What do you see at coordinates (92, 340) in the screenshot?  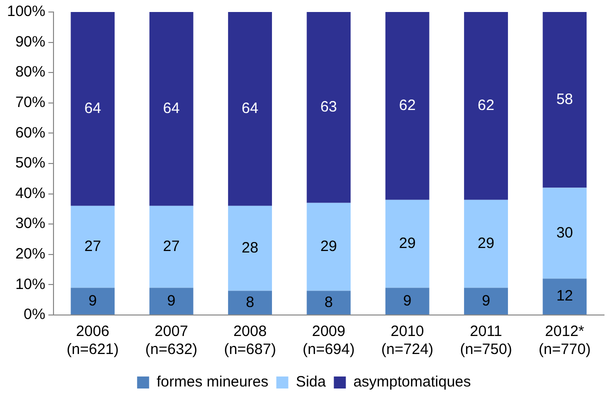 I see `x-tick-label: 2006 (n=621)` at bounding box center [92, 340].